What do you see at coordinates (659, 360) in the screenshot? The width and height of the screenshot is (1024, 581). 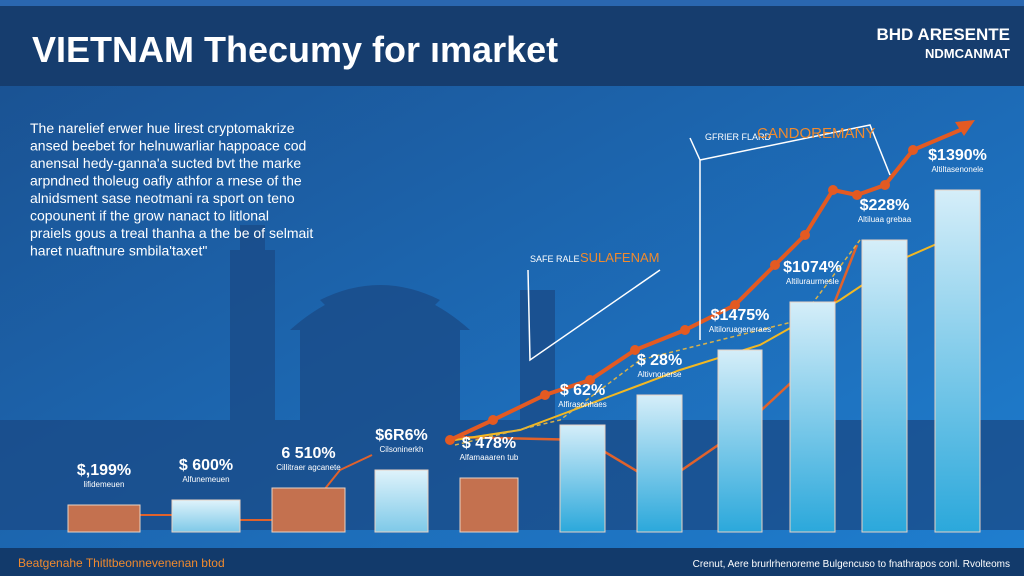 I see `bar-label: $ 28%` at bounding box center [659, 360].